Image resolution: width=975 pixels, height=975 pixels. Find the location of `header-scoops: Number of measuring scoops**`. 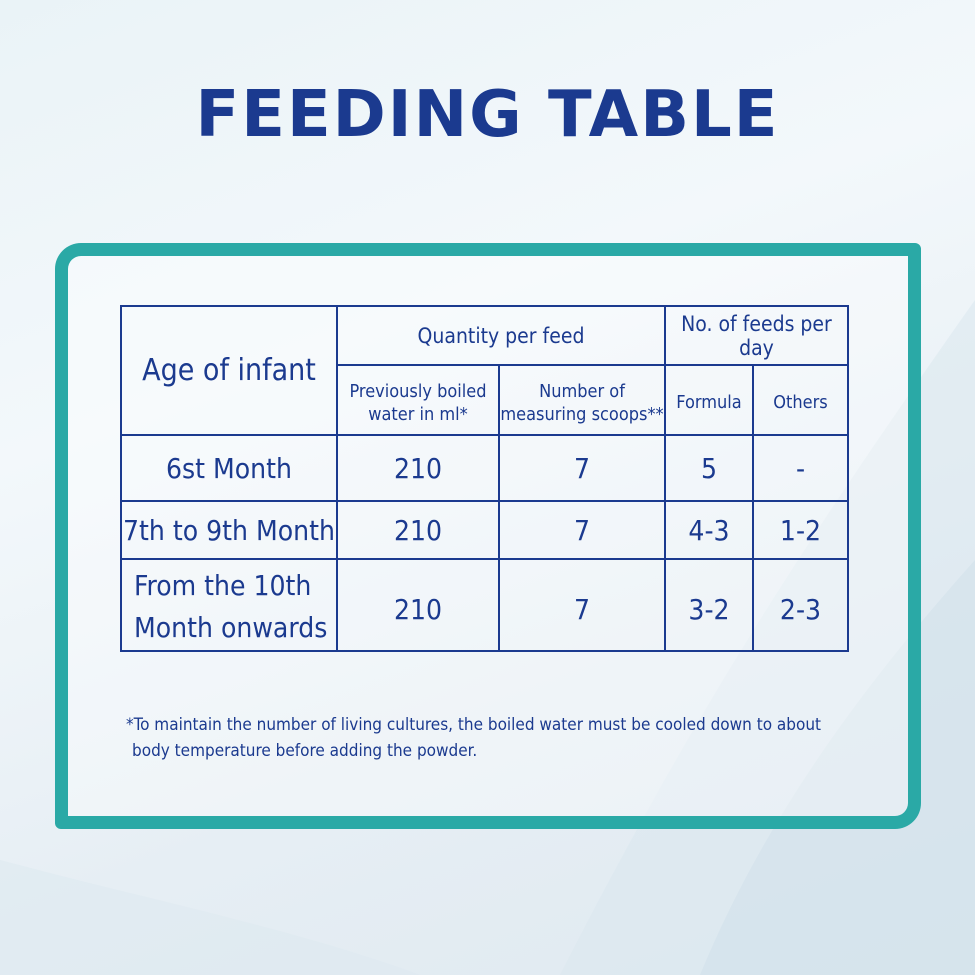

header-scoops: Number of measuring scoops** is located at coordinates (582, 400).